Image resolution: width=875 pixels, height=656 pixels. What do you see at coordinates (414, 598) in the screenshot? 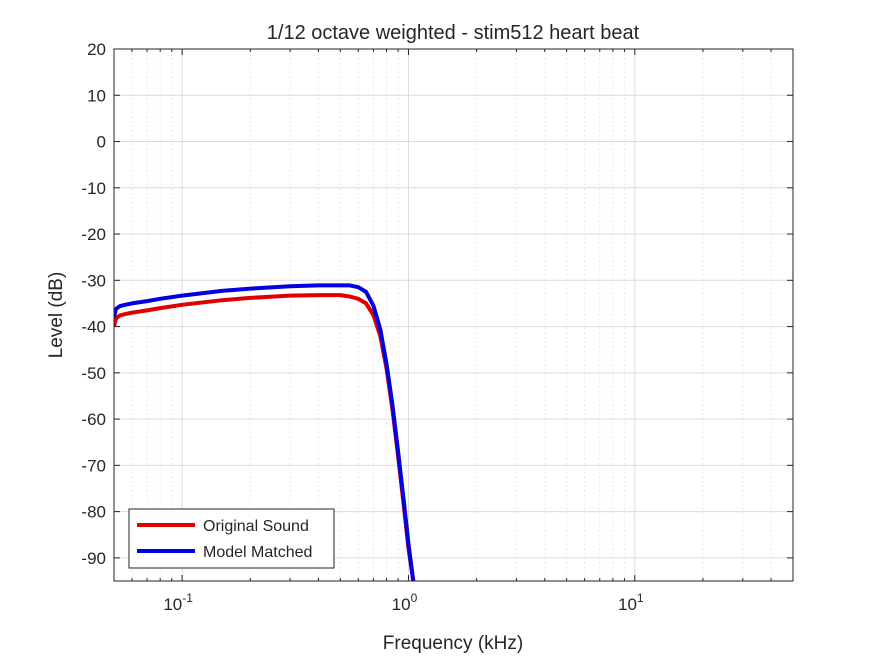
I see `x-tick-exponent: 0` at bounding box center [414, 598].